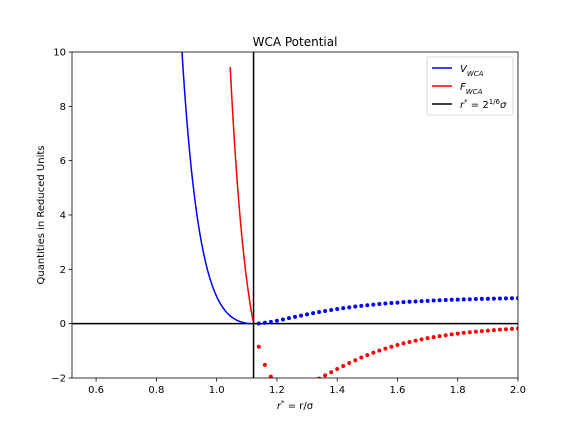  I want to click on legend-box, so click(470, 86).